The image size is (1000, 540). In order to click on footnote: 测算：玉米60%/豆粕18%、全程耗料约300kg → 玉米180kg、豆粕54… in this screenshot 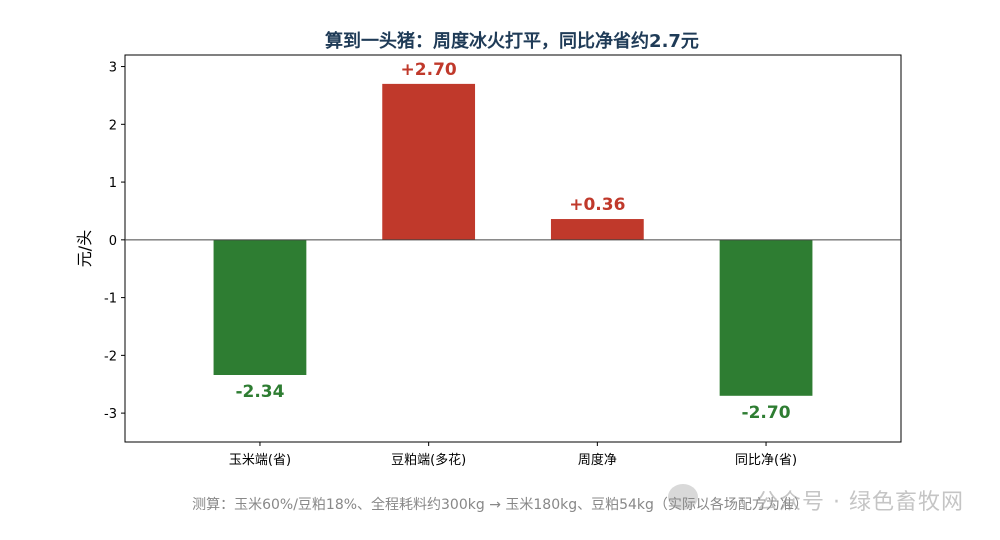, I will do `click(500, 505)`.